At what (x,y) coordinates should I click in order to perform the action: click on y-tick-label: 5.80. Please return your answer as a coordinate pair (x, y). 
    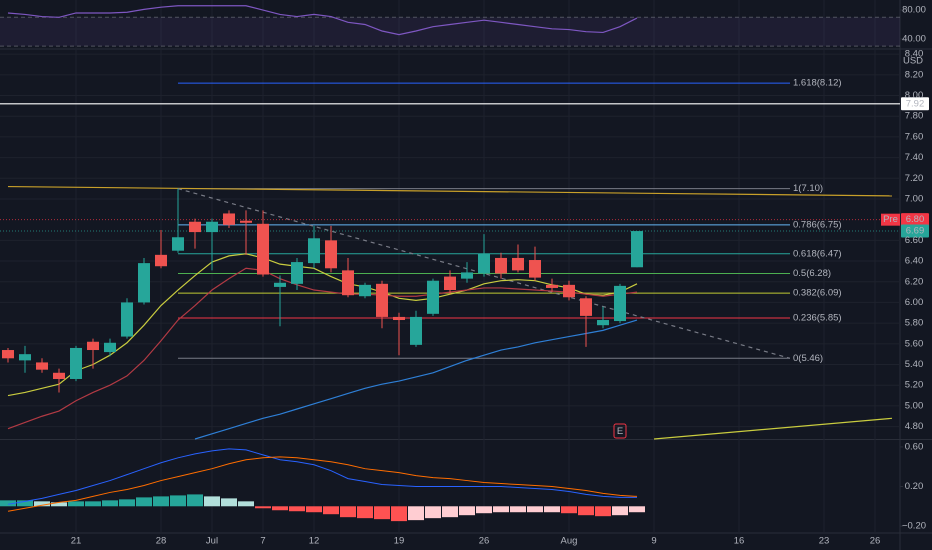
    Looking at the image, I should click on (914, 323).